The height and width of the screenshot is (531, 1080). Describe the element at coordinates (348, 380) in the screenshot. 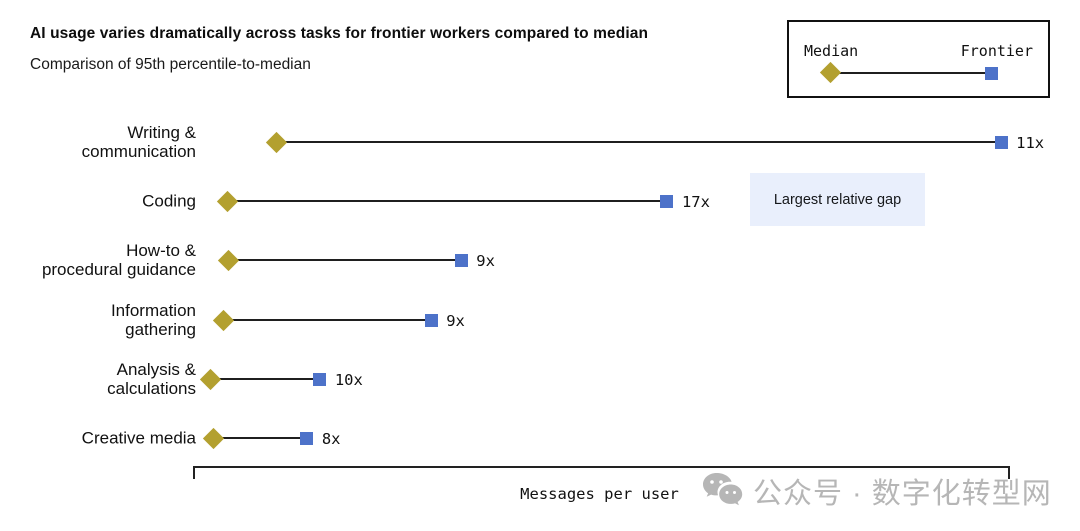

I see `ratio-label: 10x` at that location.